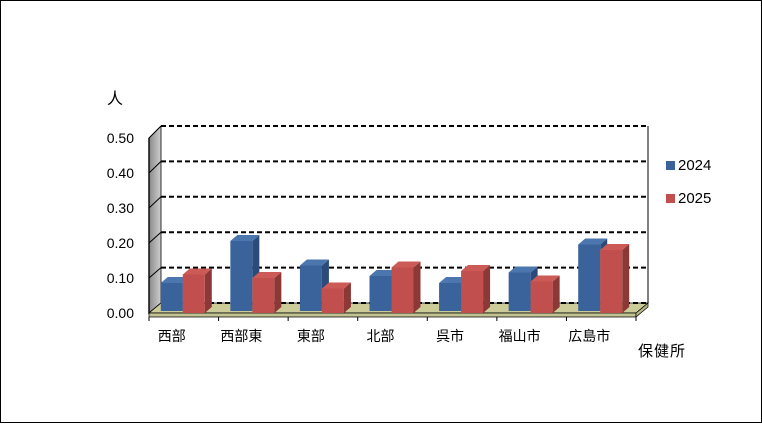 This screenshot has height=429, width=762. Describe the element at coordinates (670, 198) in the screenshot. I see `legend-marker-2025` at that location.